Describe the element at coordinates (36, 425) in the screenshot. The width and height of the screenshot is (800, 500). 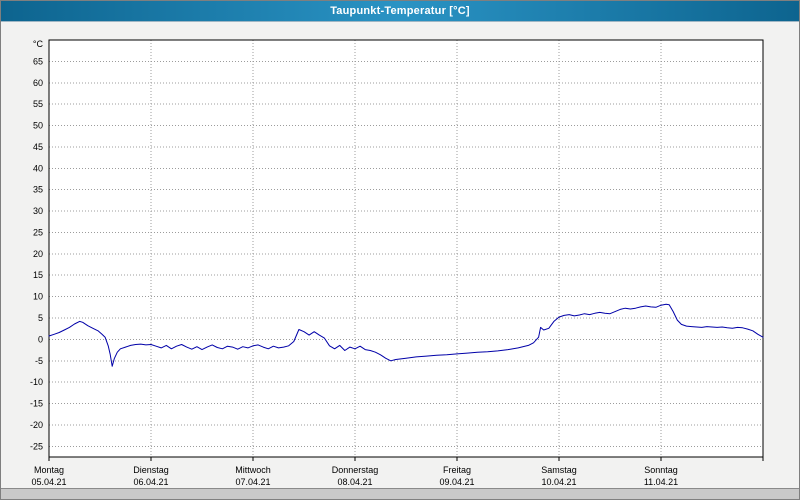
I see `svg-text: -20` at that location.